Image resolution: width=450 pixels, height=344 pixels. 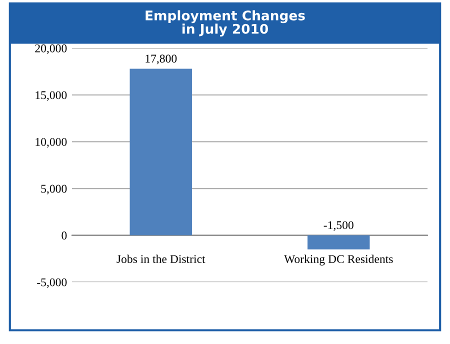 I want to click on x-tick-label: Working DC Residents, so click(x=338, y=260).